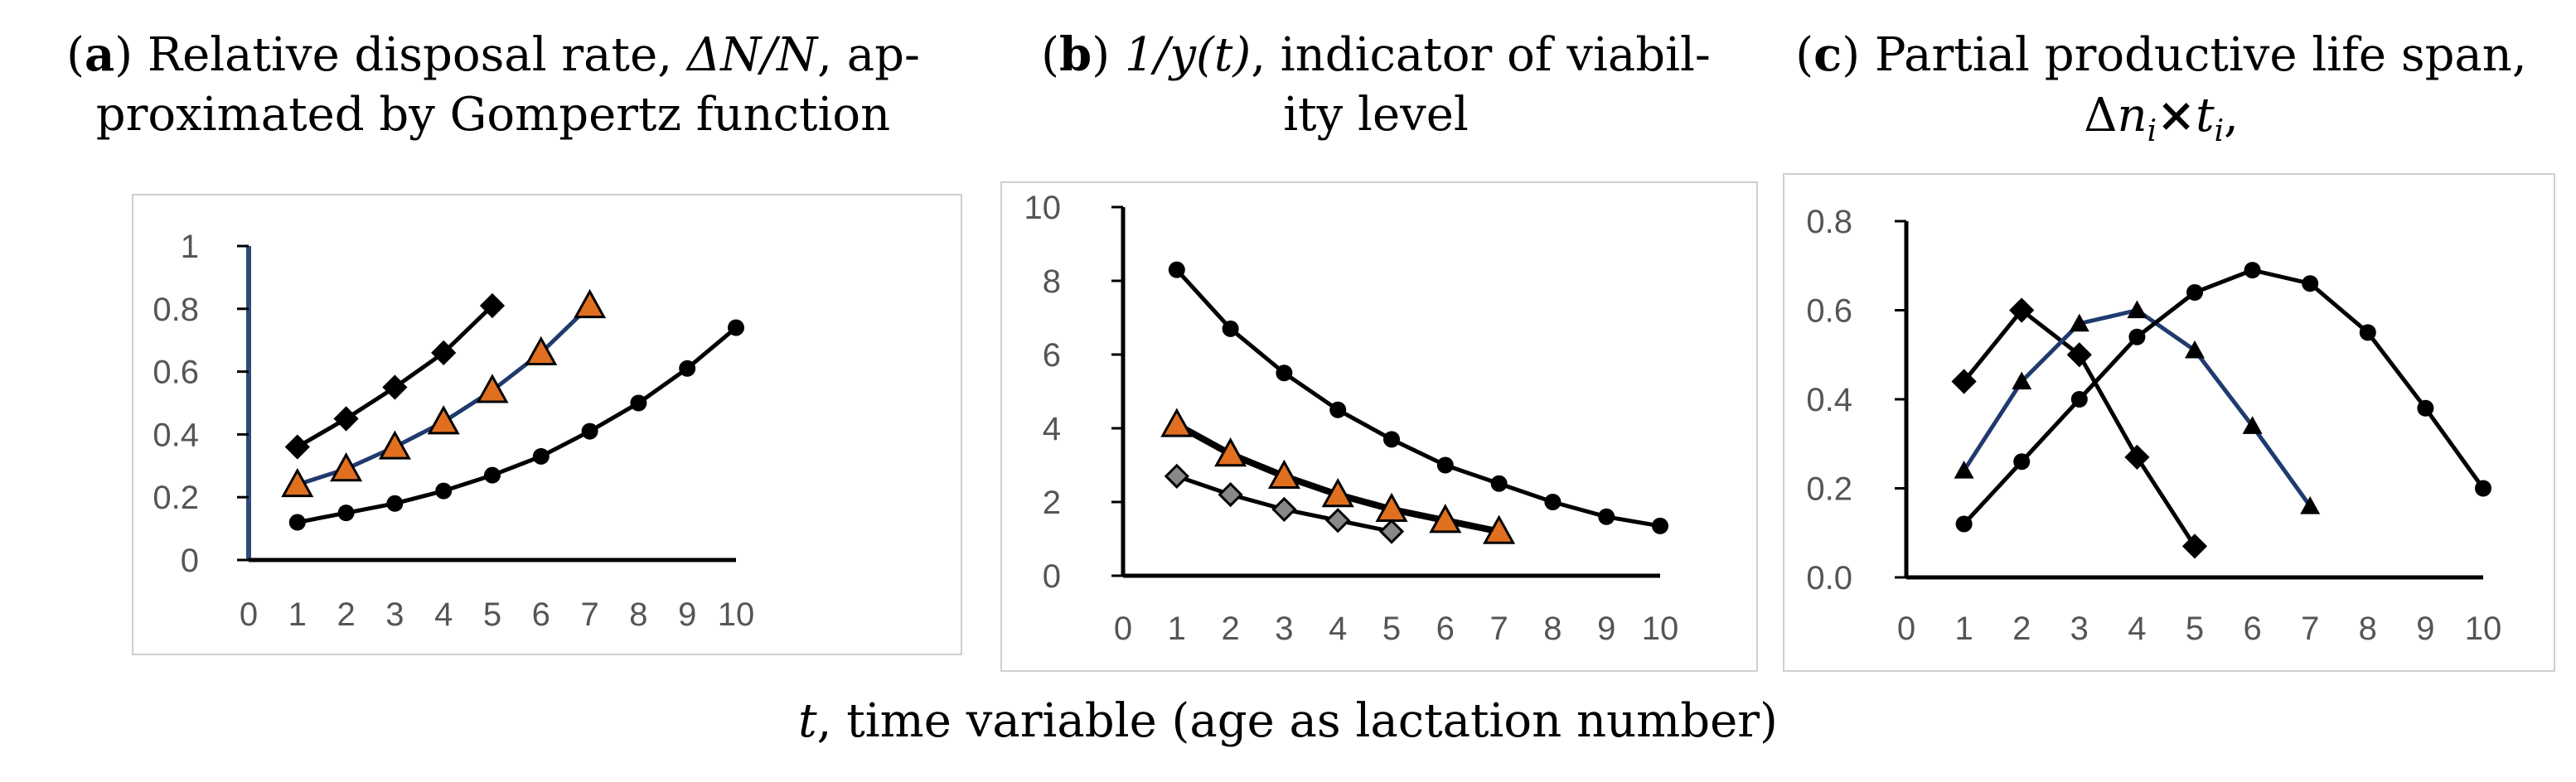 This screenshot has height=782, width=2576. Describe the element at coordinates (2224, 397) in the screenshot. I see `panel-c-series-2-line` at that location.